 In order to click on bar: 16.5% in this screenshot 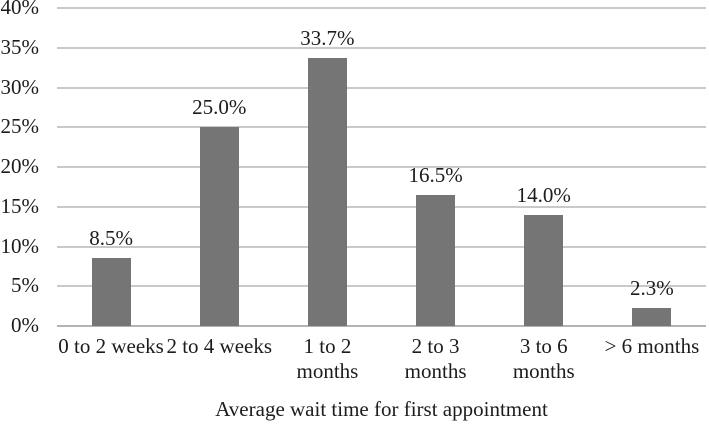, I will do `click(435, 244)`.